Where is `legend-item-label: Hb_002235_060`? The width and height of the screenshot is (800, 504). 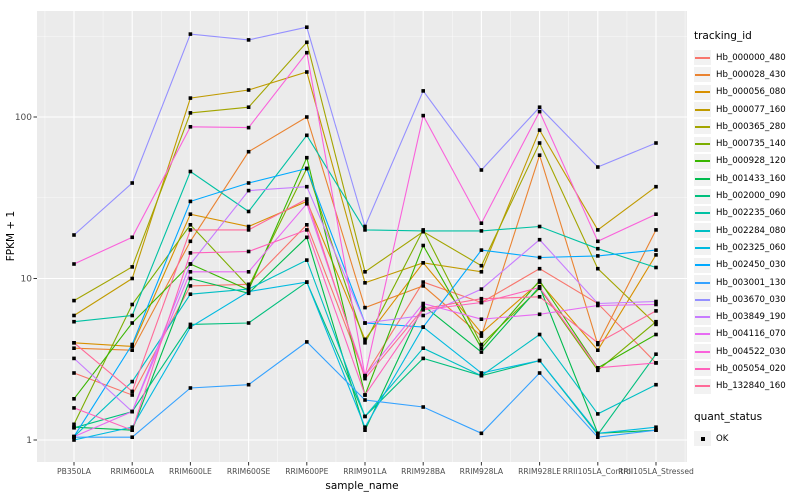
legend-item-label: Hb_002235_060 is located at coordinates (751, 213).